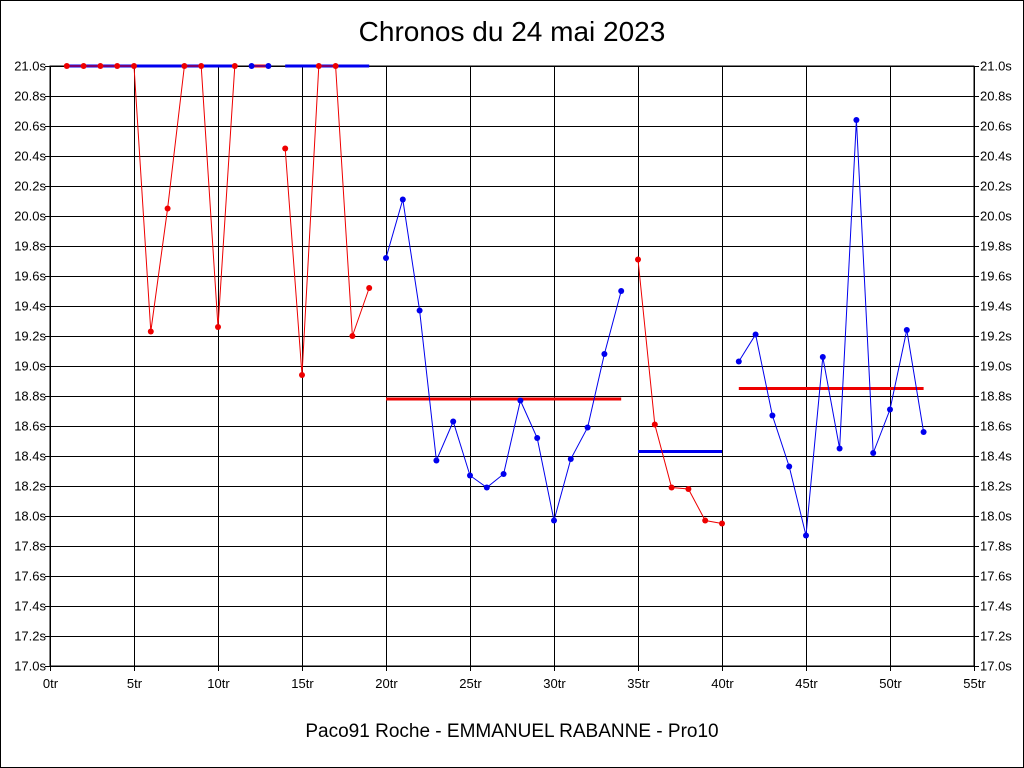 This screenshot has width=1024, height=768. I want to click on y-tick-label-right: 19.2s, so click(996, 336).